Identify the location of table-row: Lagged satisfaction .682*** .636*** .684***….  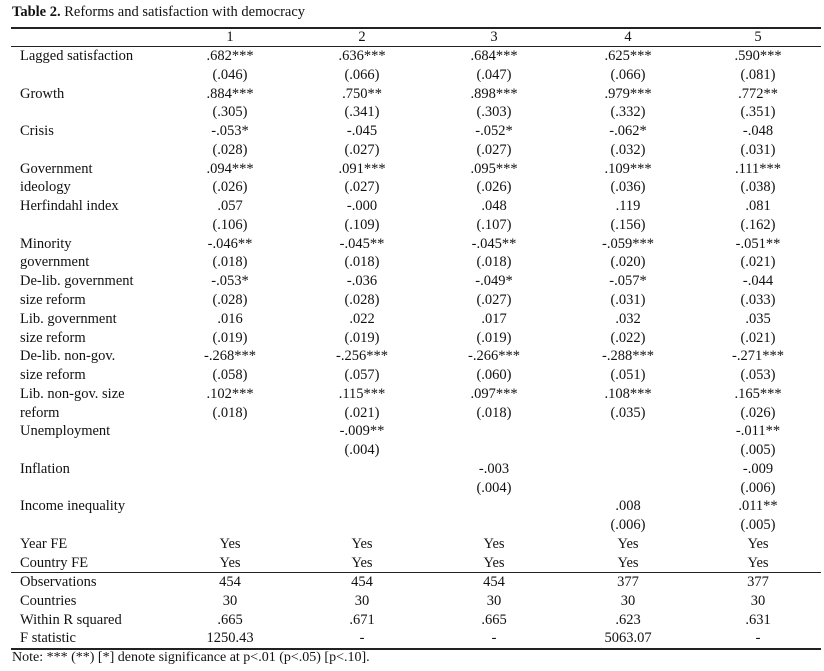
(412, 56).